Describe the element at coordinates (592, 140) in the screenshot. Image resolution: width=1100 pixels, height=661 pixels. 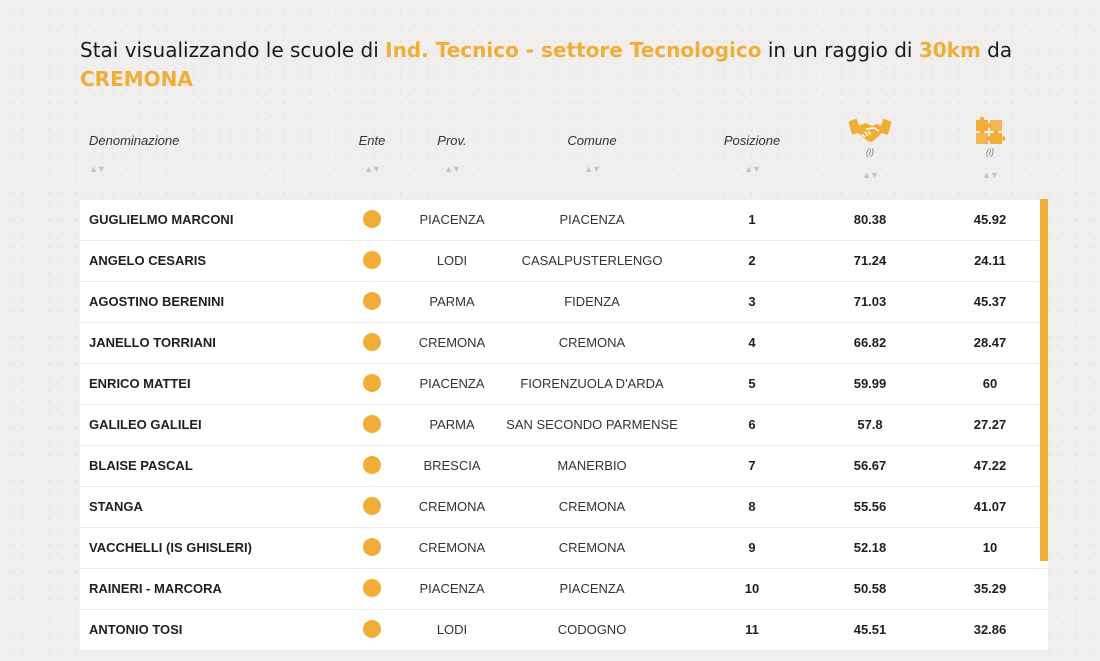
I see `header-comune: Comune` at that location.